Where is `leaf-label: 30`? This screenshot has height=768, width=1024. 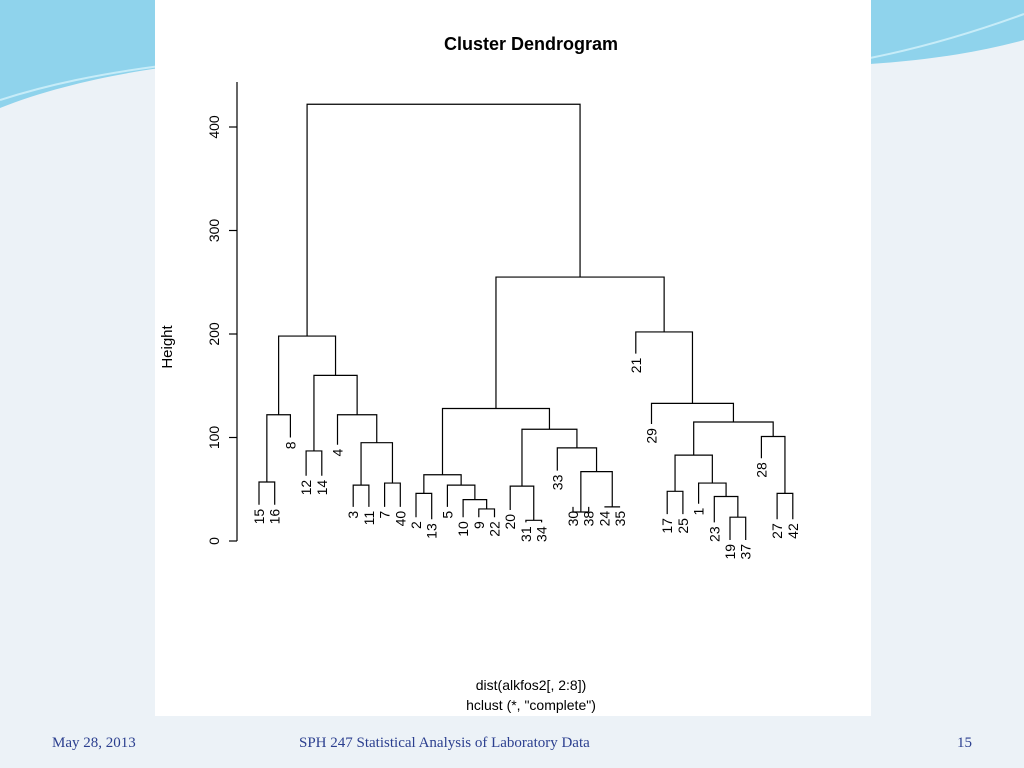 leaf-label: 30 is located at coordinates (573, 519).